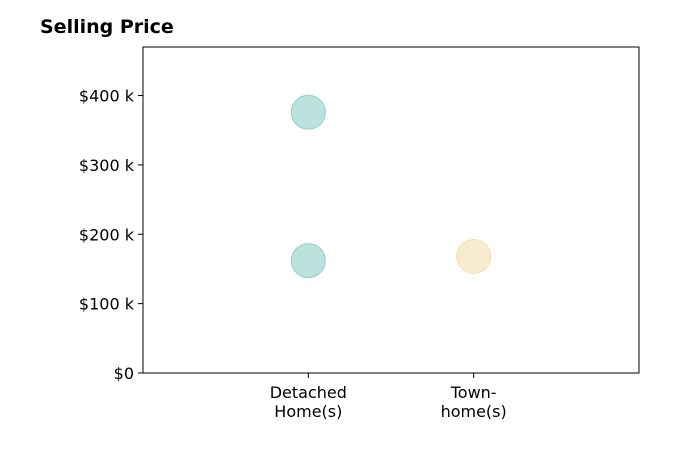  What do you see at coordinates (107, 234) in the screenshot?
I see `y-tick-label: $200 k` at bounding box center [107, 234].